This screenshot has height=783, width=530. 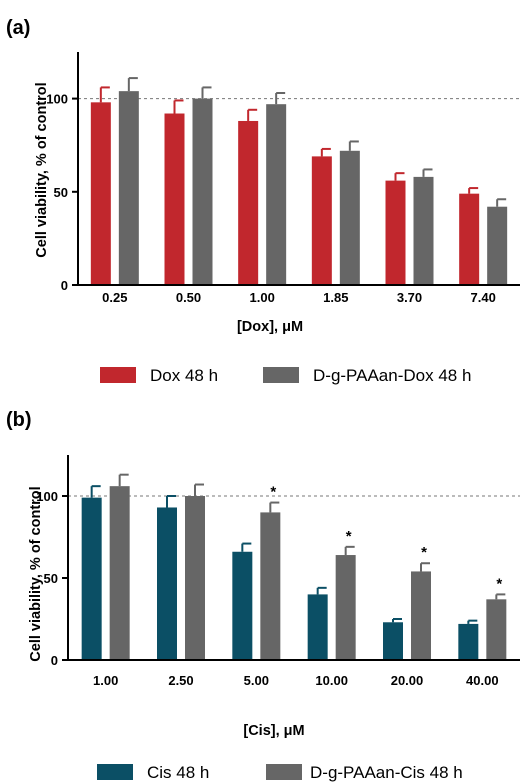 What do you see at coordinates (349, 536) in the screenshot?
I see `panel-b-significance-marker-3: *` at bounding box center [349, 536].